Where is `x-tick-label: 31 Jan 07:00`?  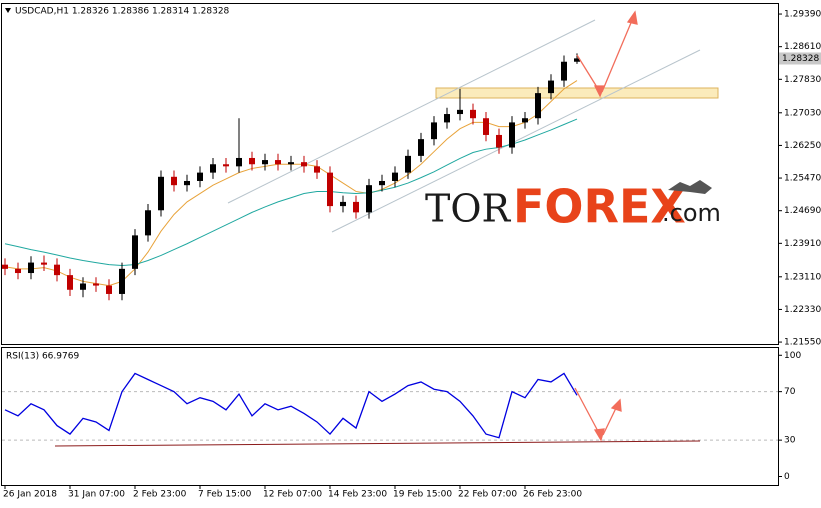
x-tick-label: 31 Jan 07:00 is located at coordinates (96, 495).